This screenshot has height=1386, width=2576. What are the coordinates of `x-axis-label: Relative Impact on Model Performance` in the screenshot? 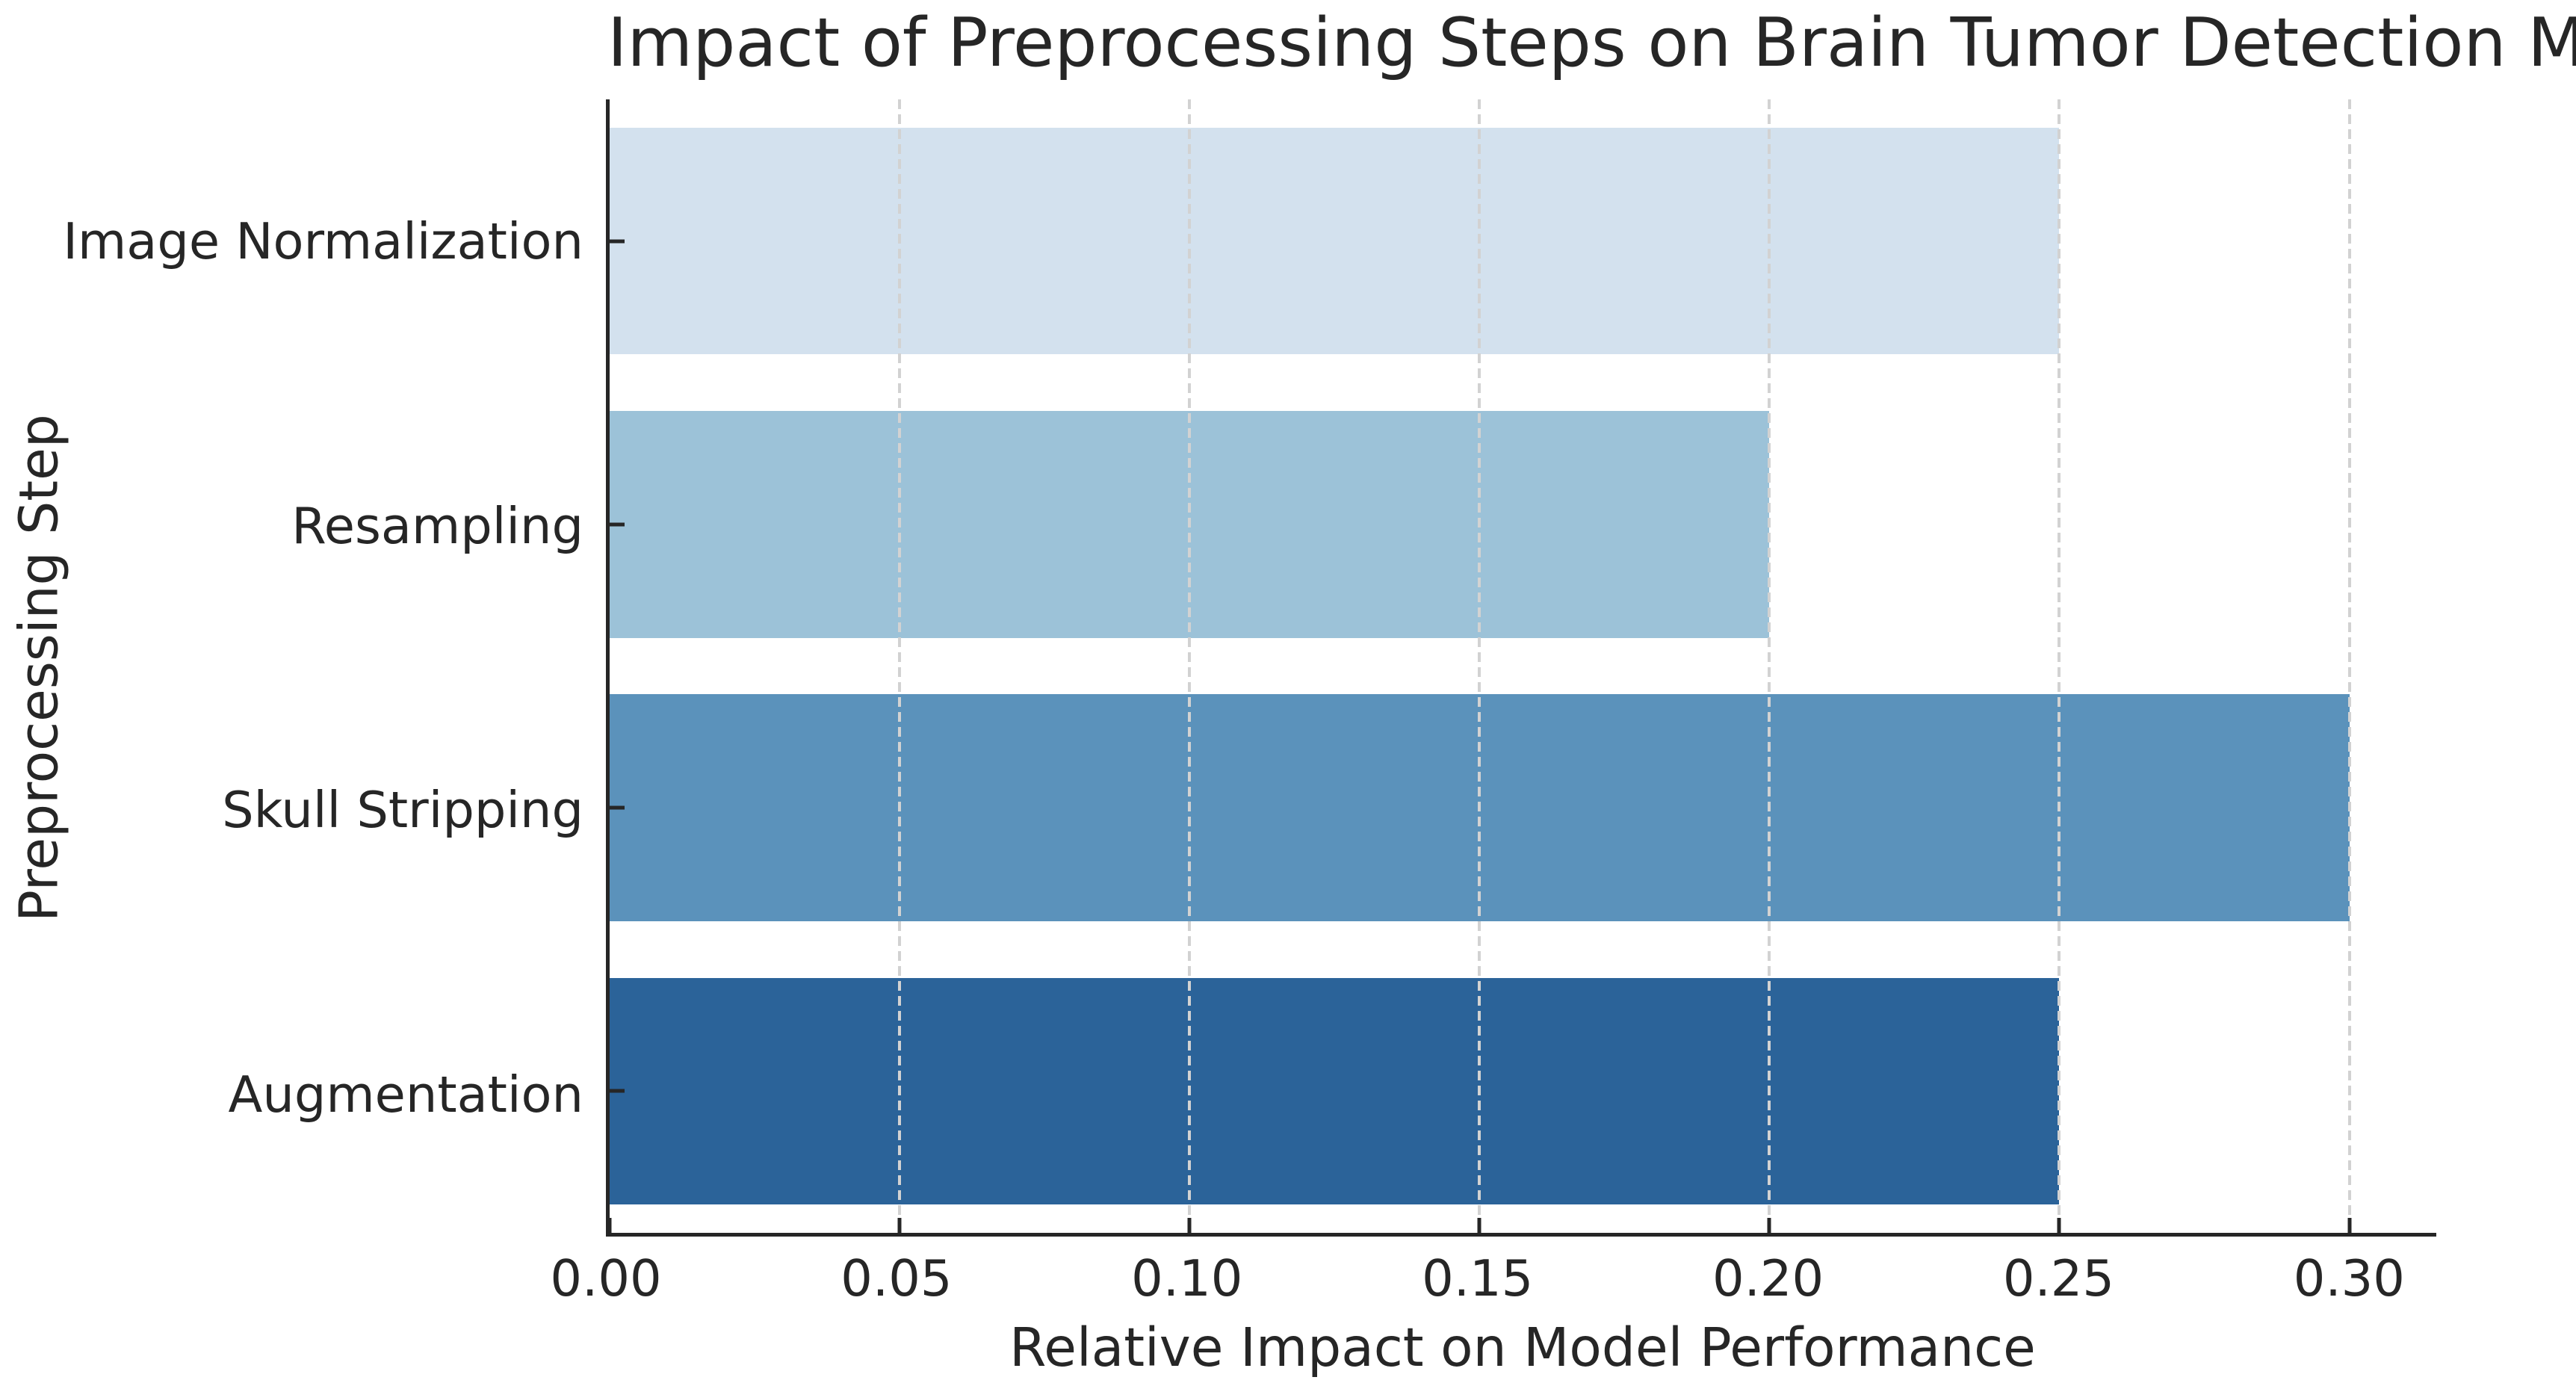 It's located at (1522, 1348).